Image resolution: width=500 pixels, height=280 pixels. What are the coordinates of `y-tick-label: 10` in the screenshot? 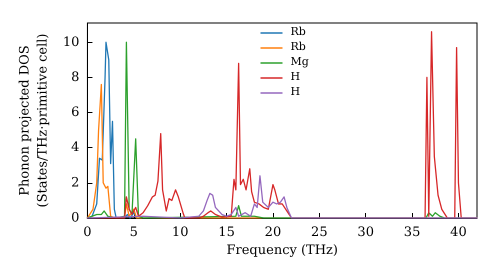 It's located at (71, 42).